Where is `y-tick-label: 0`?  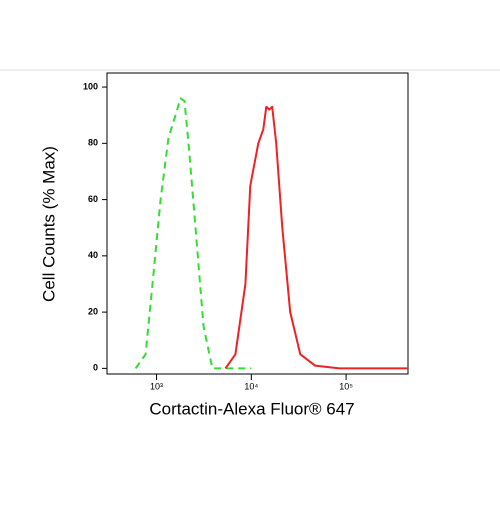
y-tick-label: 0 is located at coordinates (95, 368).